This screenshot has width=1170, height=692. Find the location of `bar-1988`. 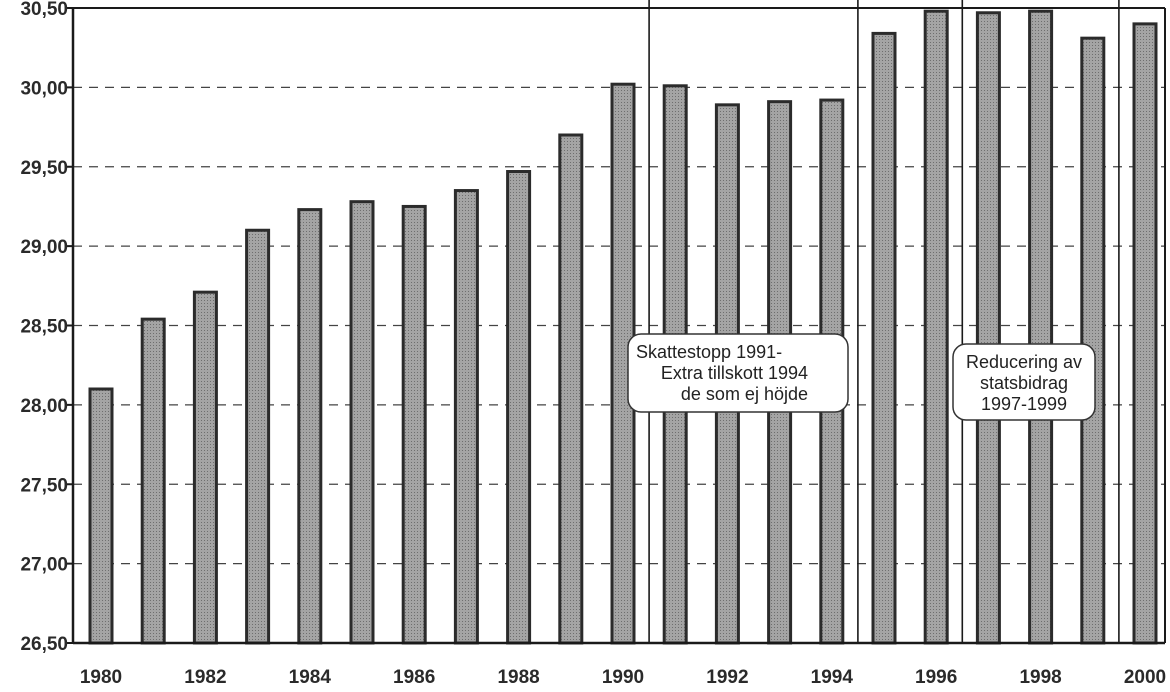

bar-1988 is located at coordinates (519, 407).